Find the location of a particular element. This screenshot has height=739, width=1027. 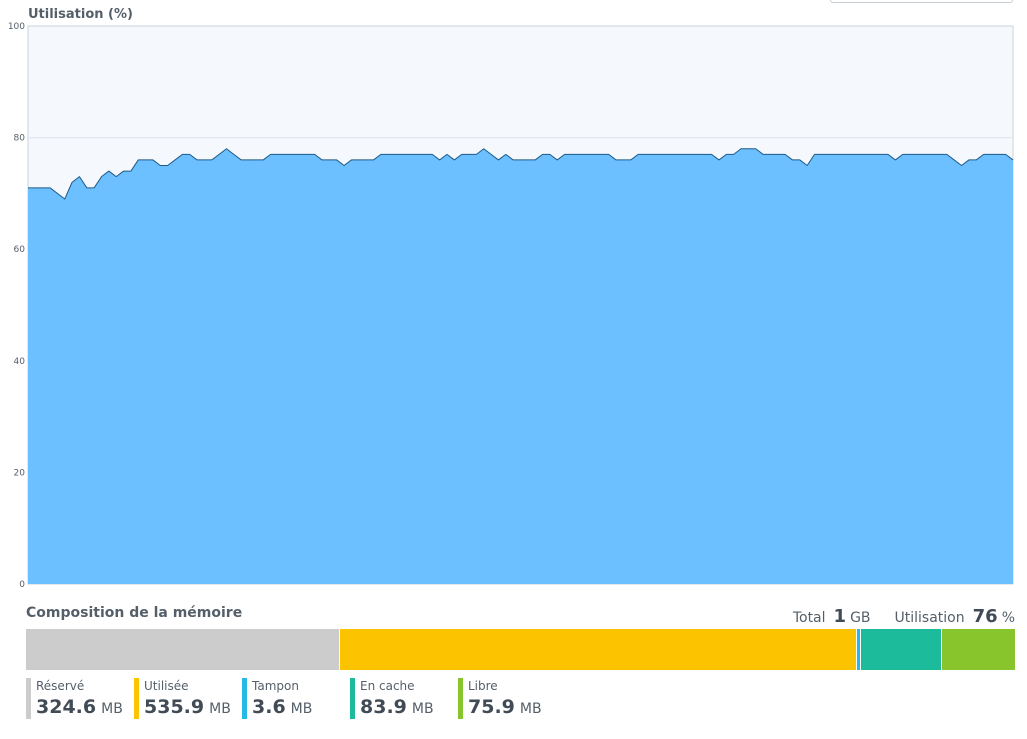

memory-composition-bar is located at coordinates (520, 649).